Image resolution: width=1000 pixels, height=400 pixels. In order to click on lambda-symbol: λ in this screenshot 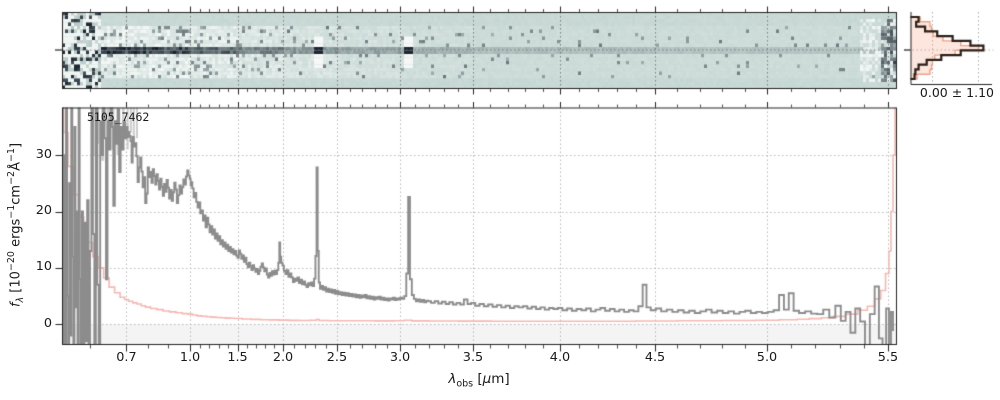, I will do `click(452, 379)`.